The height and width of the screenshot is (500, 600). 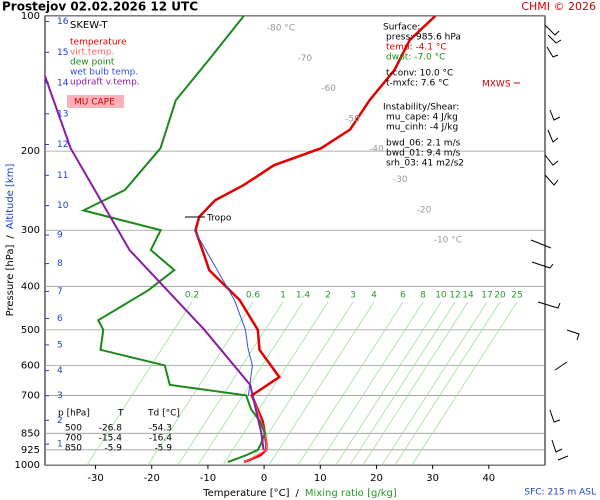 I want to click on x-axis-label: Temperature [°C] / Mixing ratio [g/kg], so click(x=299, y=493).